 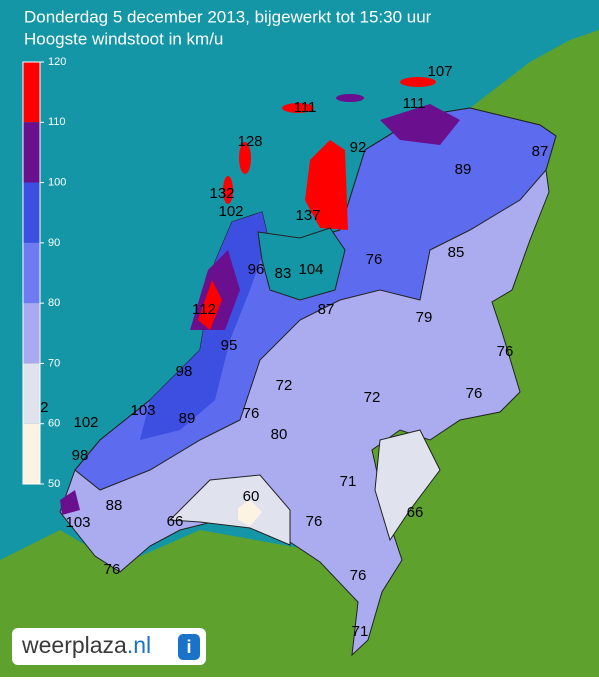 I want to click on logo-box, so click(x=109, y=646).